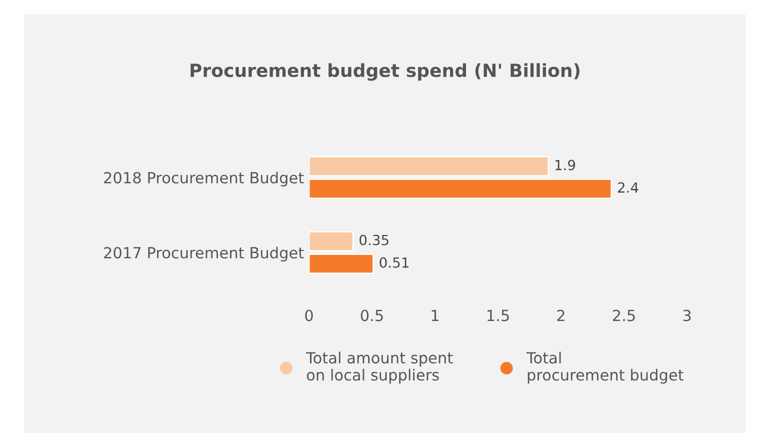  What do you see at coordinates (204, 179) in the screenshot?
I see `y-tick-label: 2018 Procurement Budget` at bounding box center [204, 179].